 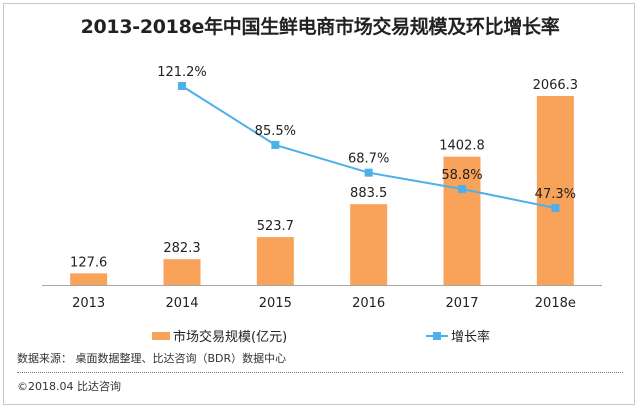 I want to click on chart-title: 2013-2018e年中国生鲜电商市场交易规模及环比增长率, so click(x=320, y=27).